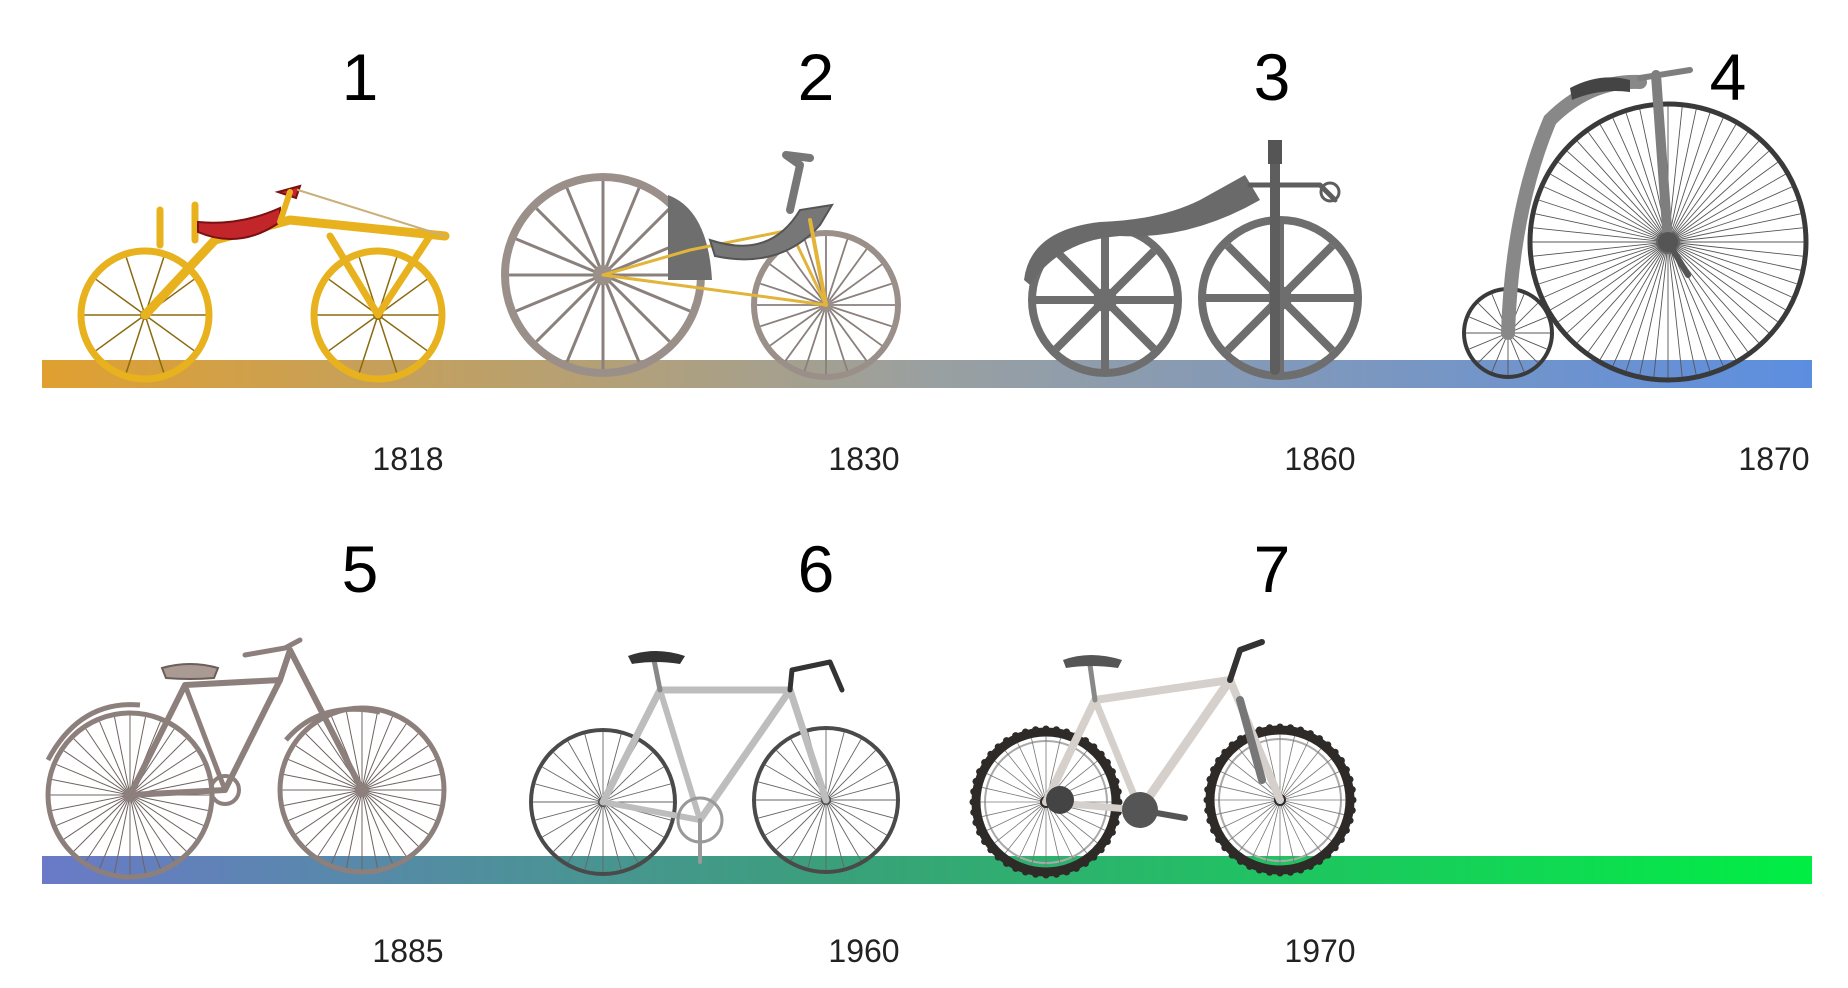  I want to click on timeline-bar-row1, so click(927, 374).